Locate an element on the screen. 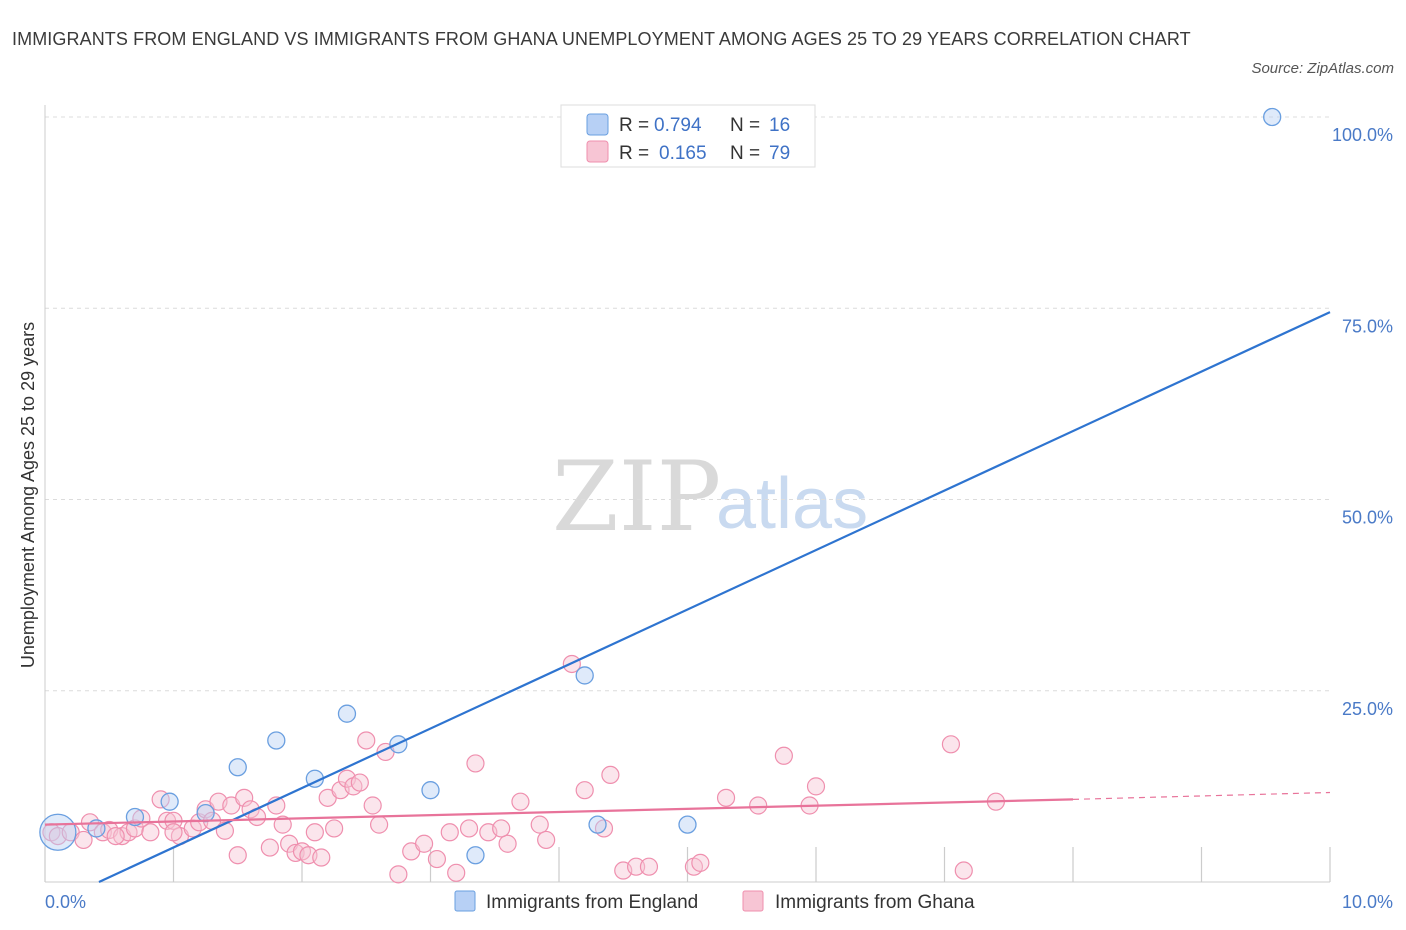  legend-box: R = 0.794 N = 16 R = 0.165 N = 79 is located at coordinates (688, 136).